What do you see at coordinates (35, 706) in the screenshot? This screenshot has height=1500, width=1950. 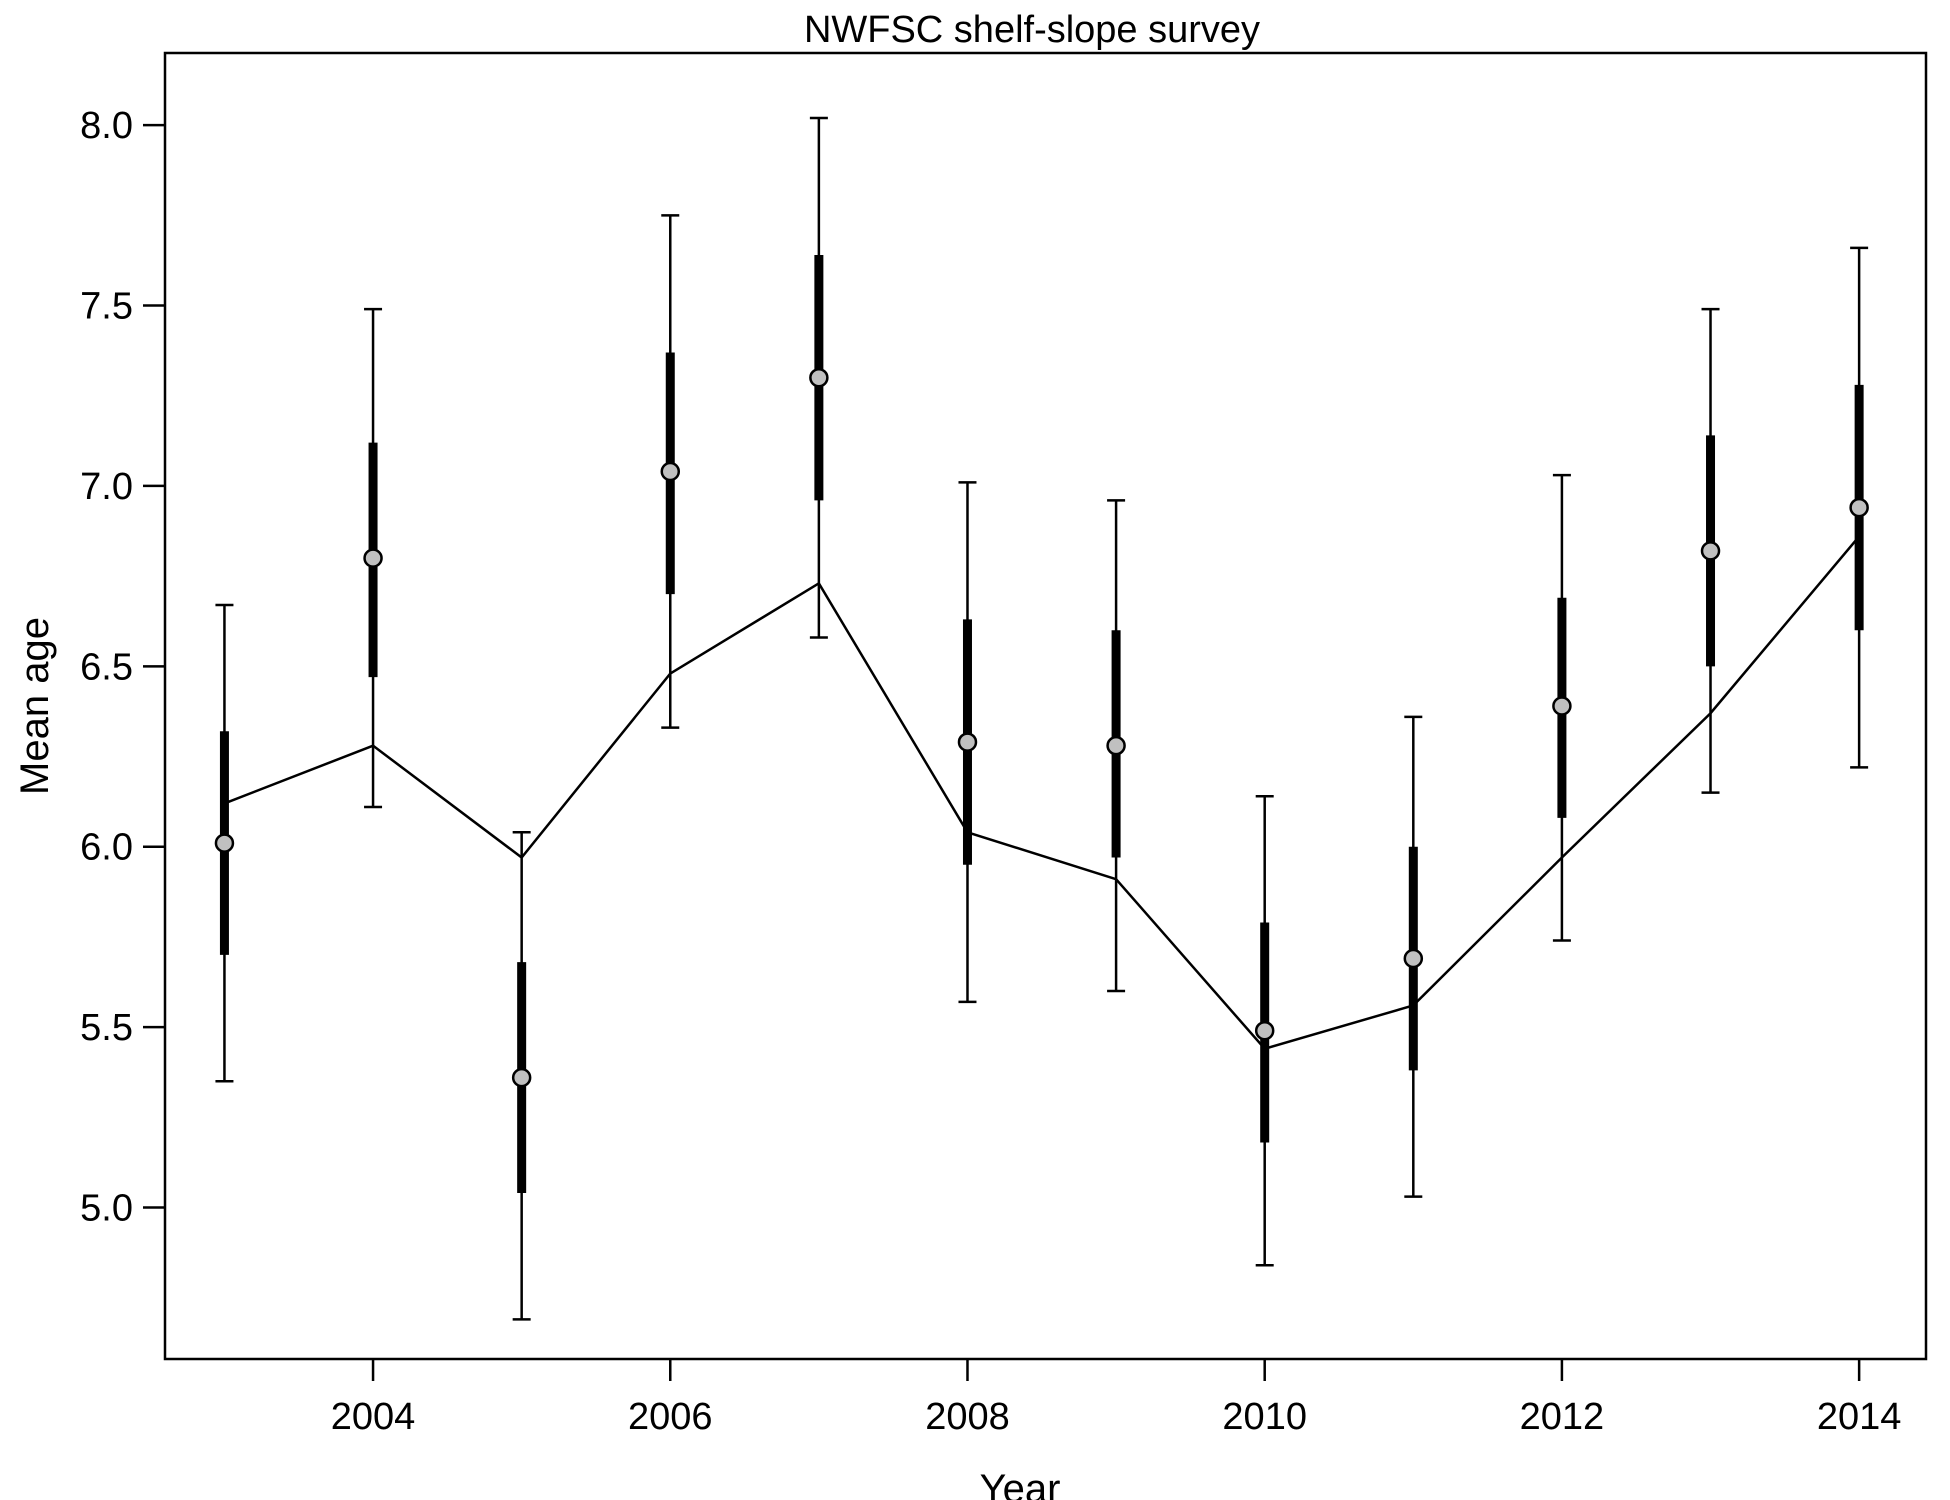 I see `y-axis-label: Mean age` at bounding box center [35, 706].